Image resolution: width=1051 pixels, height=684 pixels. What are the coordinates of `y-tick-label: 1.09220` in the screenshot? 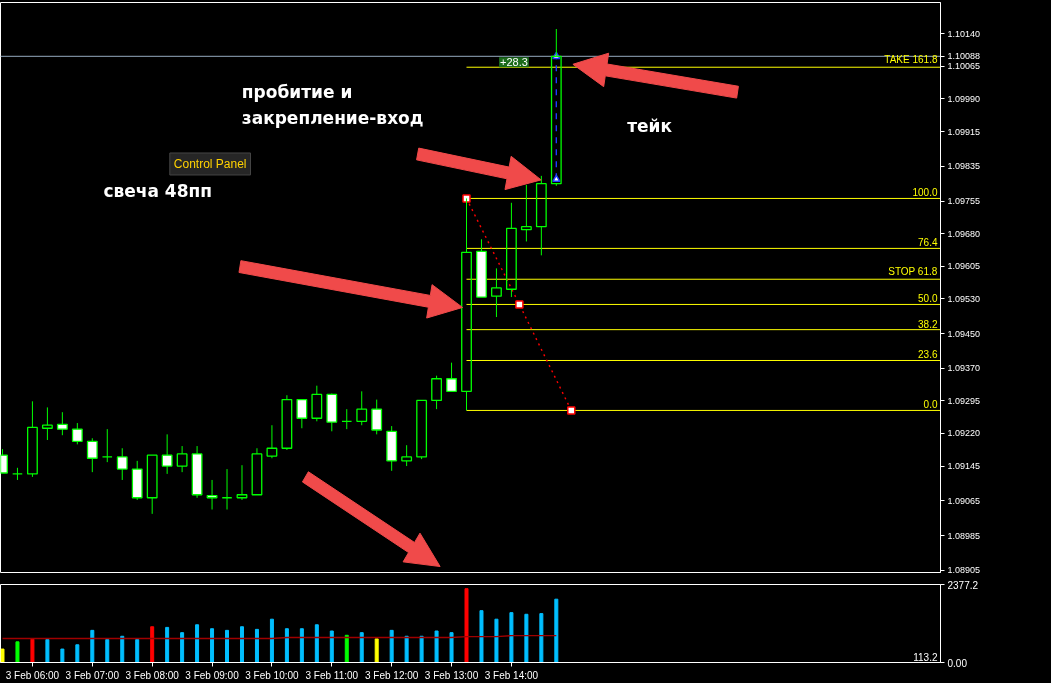 It's located at (964, 433).